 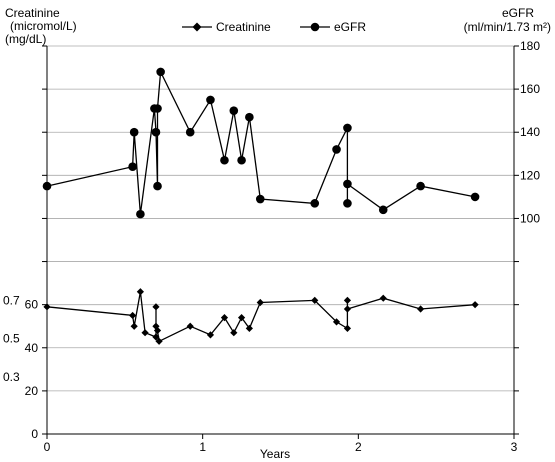 I want to click on right-axis-title-line-1: eGFR, so click(x=518, y=13).